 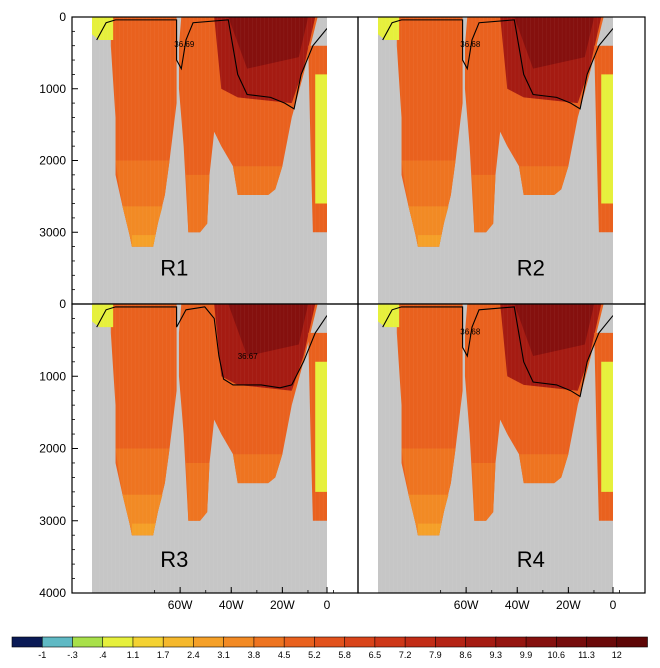 I want to click on colorbar-label: 1.7, so click(x=163, y=655).